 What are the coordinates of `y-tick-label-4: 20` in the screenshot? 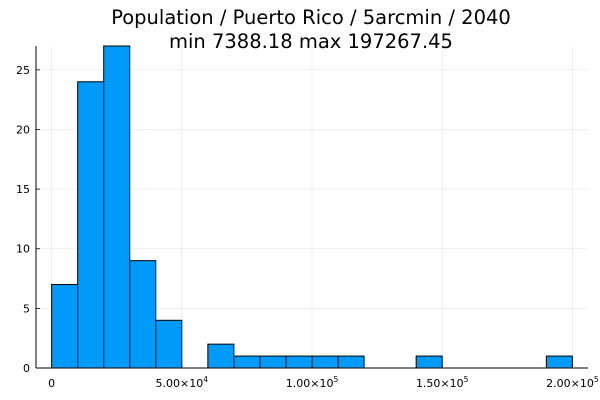 It's located at (23, 129).